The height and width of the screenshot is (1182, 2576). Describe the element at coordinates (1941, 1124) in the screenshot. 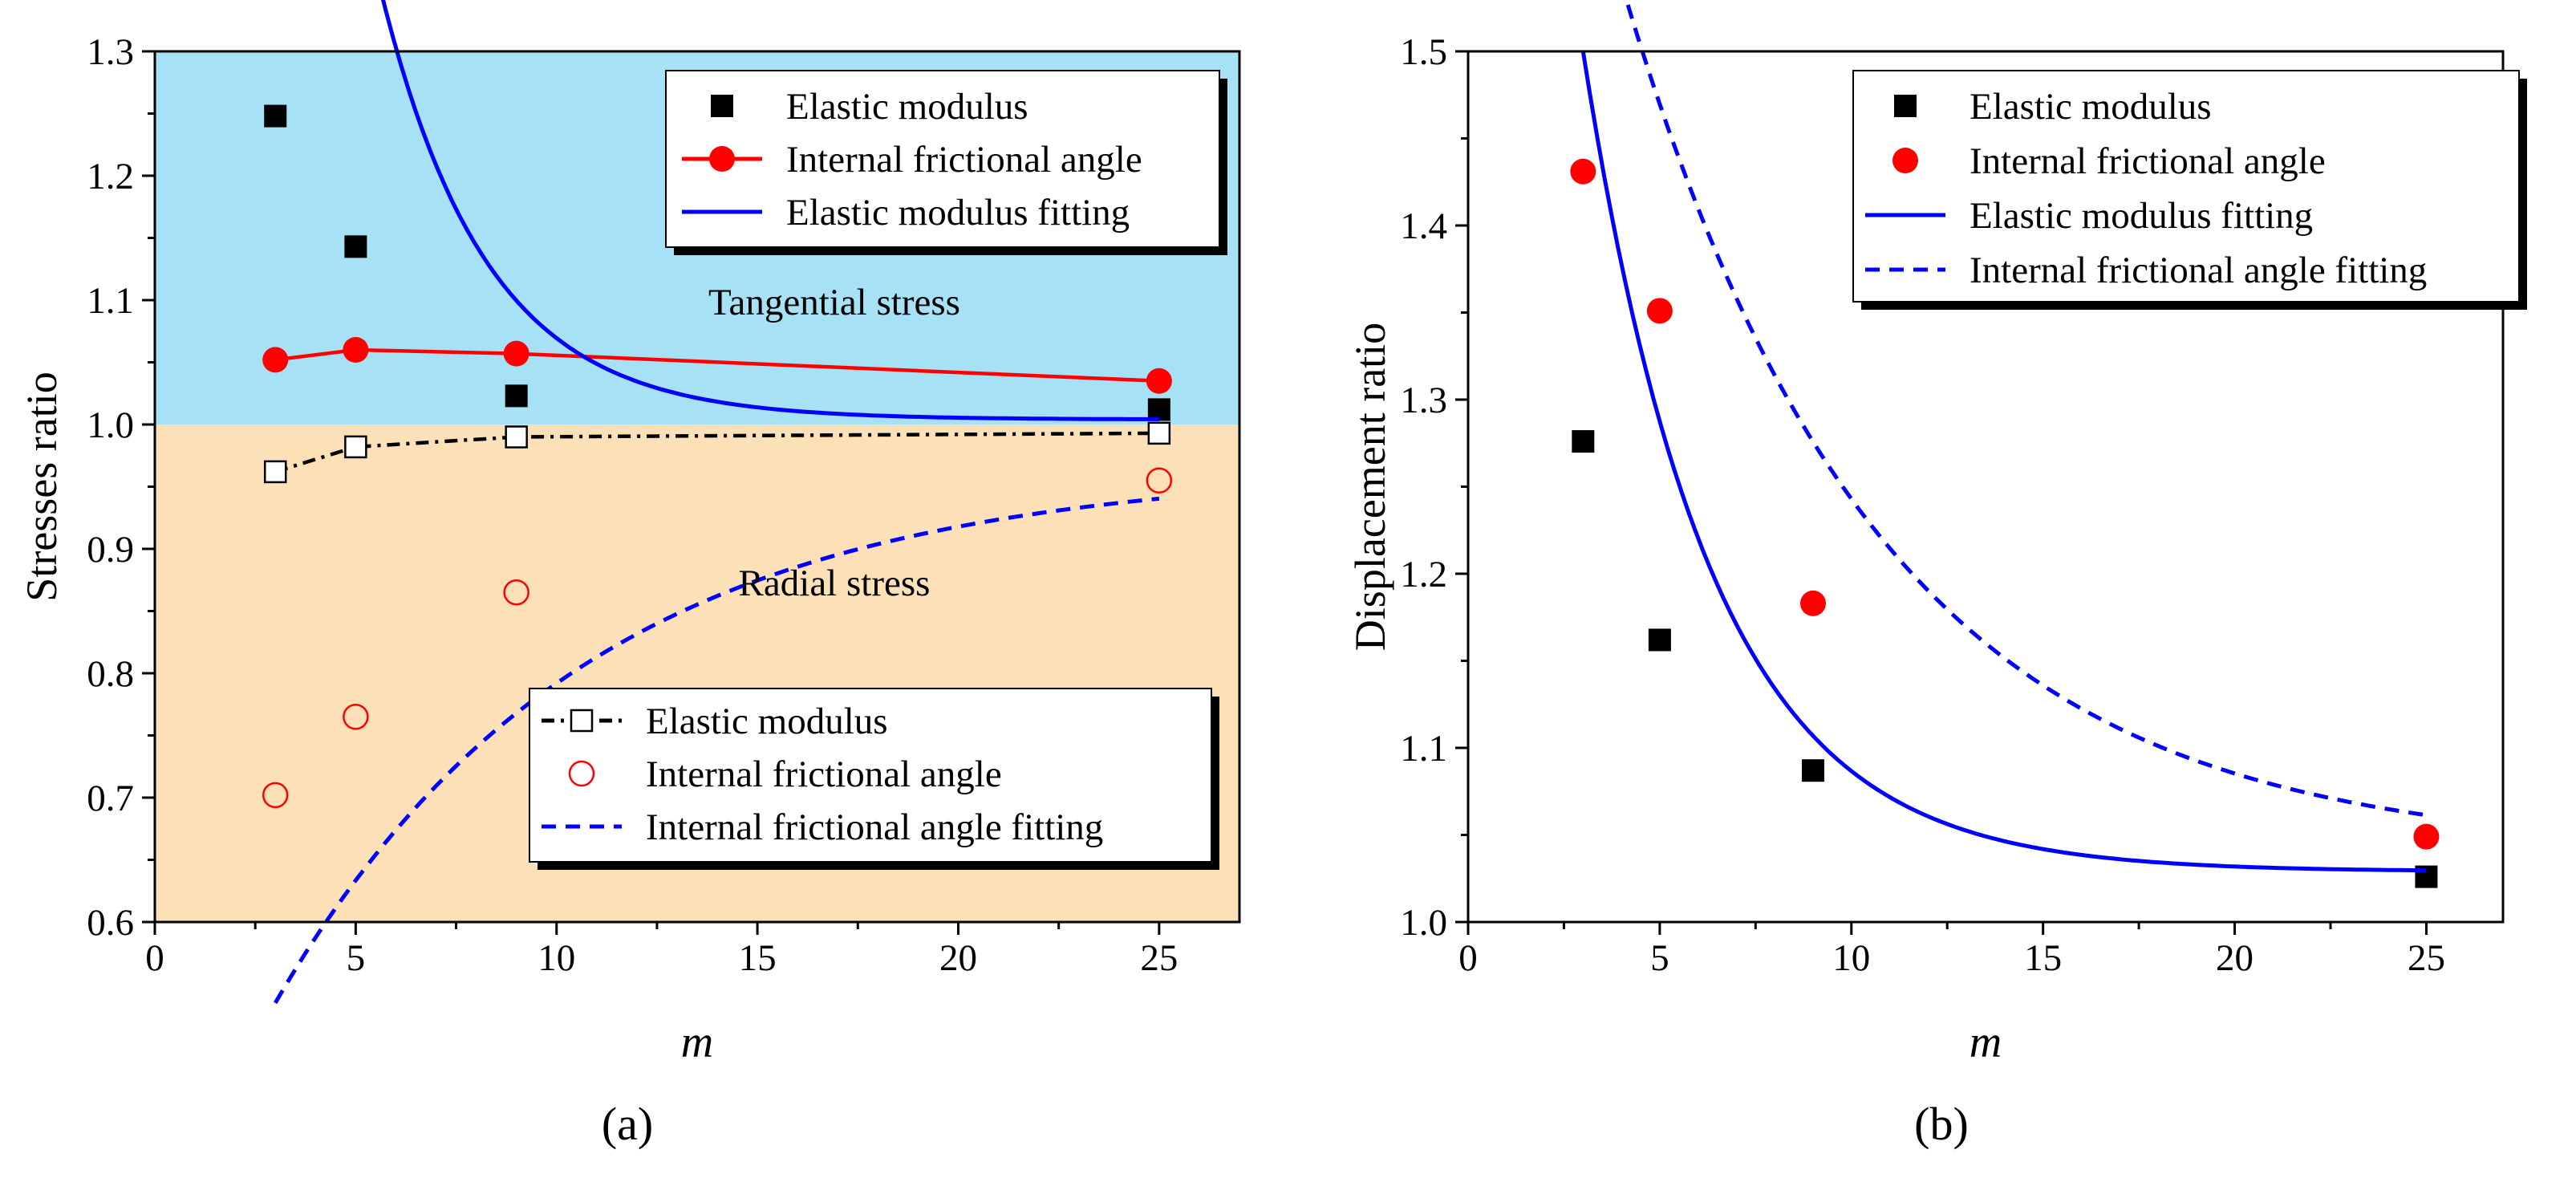

I see `panel-label: (b)` at that location.